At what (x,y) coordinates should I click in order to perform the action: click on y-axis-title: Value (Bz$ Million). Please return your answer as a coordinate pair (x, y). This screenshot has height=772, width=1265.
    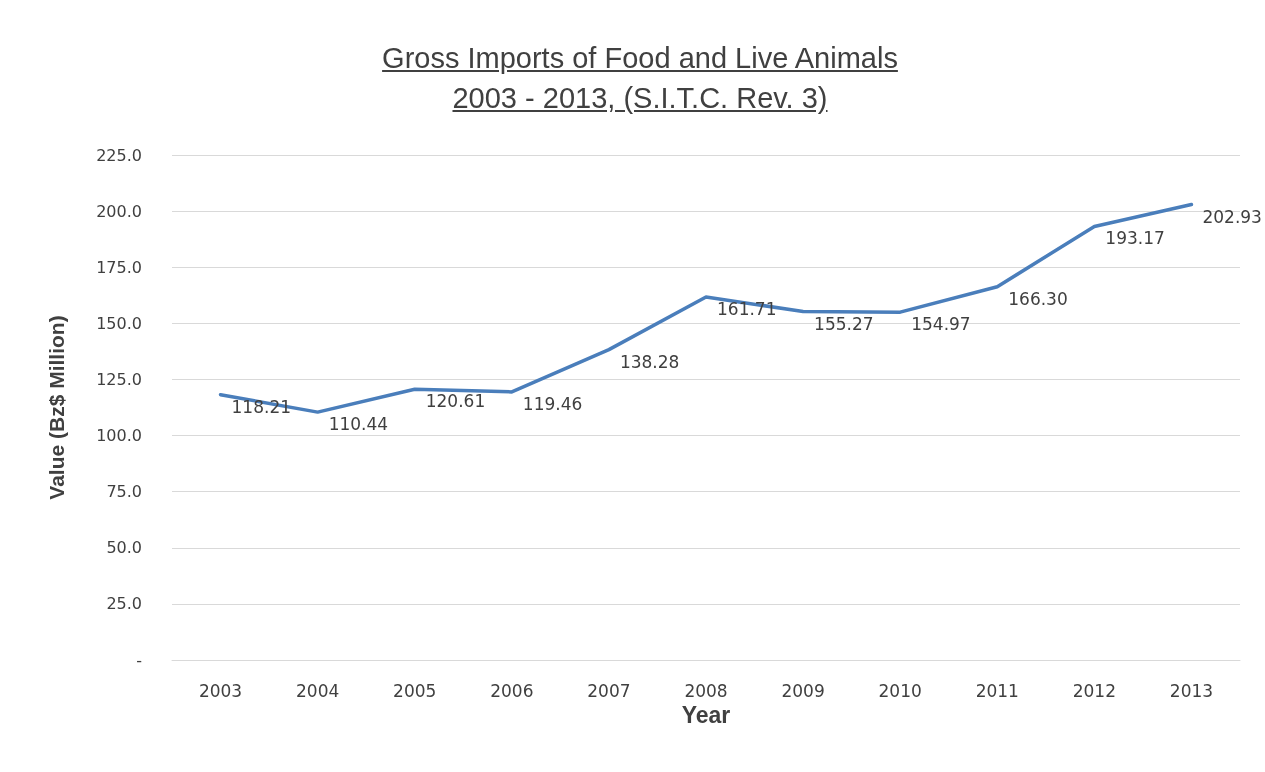
    Looking at the image, I should click on (56, 407).